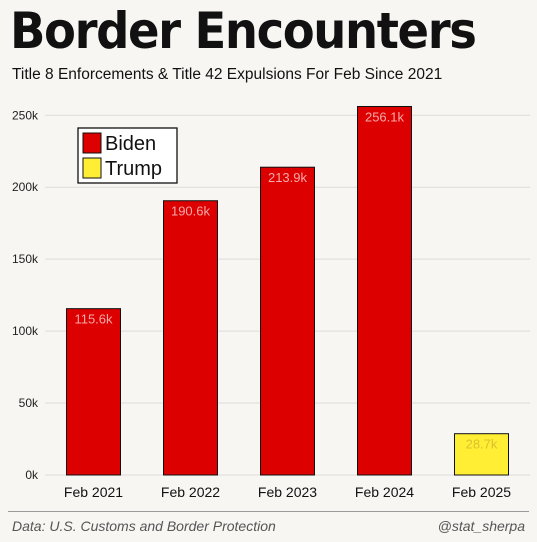 The image size is (537, 542). What do you see at coordinates (25, 187) in the screenshot?
I see `y-tick-label: 200k` at bounding box center [25, 187].